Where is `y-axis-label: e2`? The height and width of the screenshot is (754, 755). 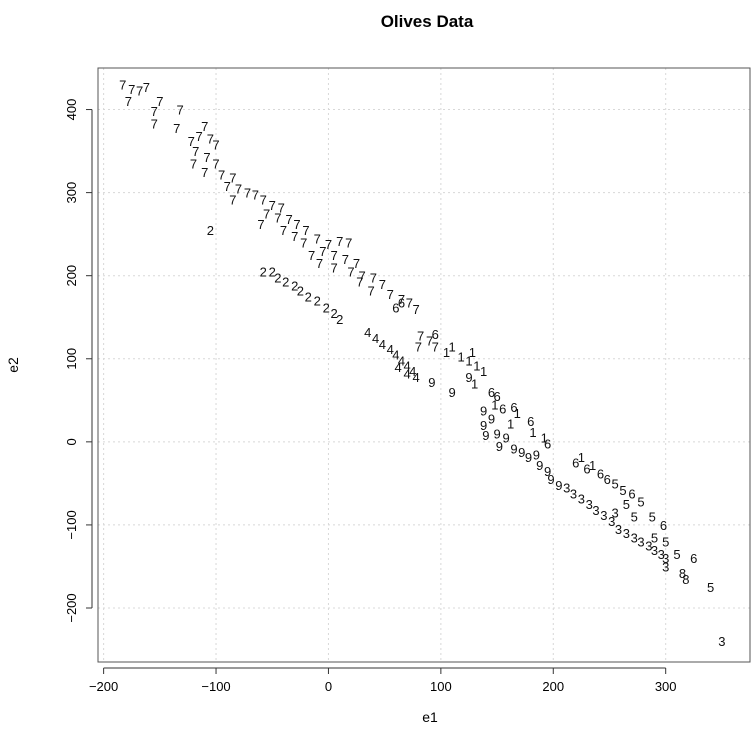
y-axis-label: e2 is located at coordinates (13, 365).